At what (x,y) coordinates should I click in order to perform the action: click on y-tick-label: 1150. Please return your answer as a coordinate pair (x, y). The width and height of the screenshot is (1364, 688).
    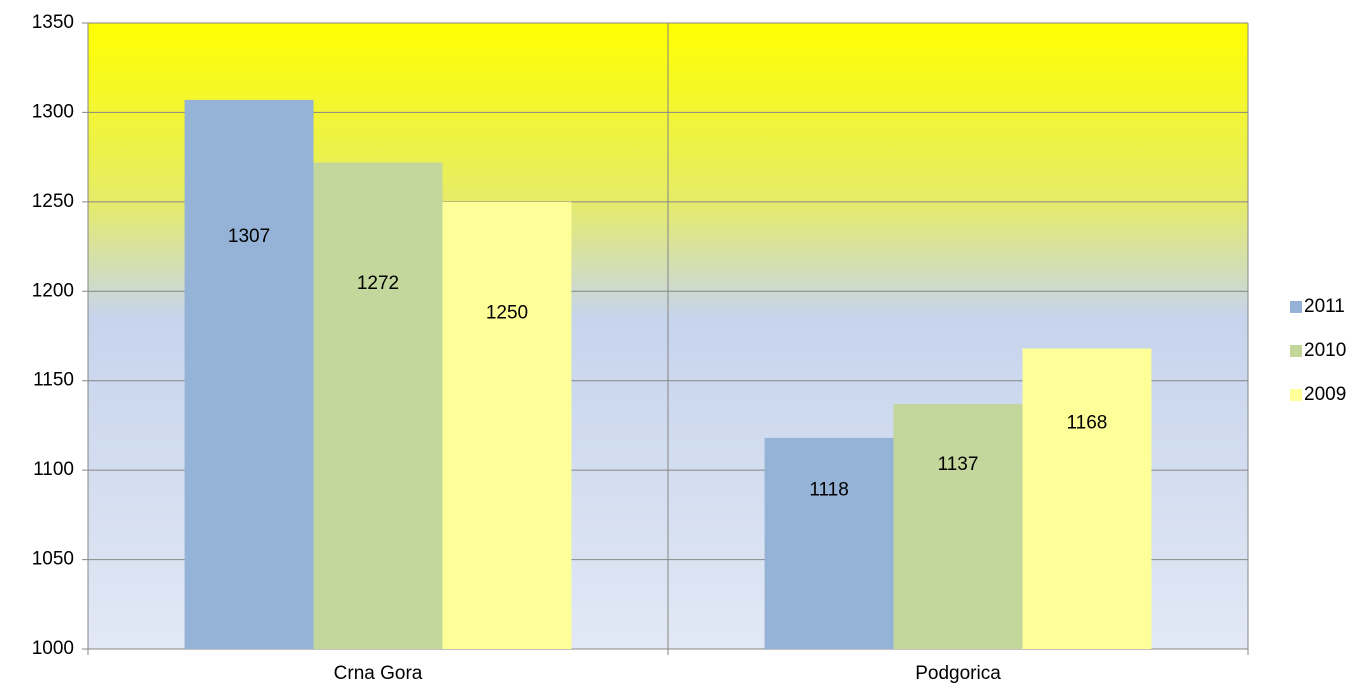
    Looking at the image, I should click on (53, 380).